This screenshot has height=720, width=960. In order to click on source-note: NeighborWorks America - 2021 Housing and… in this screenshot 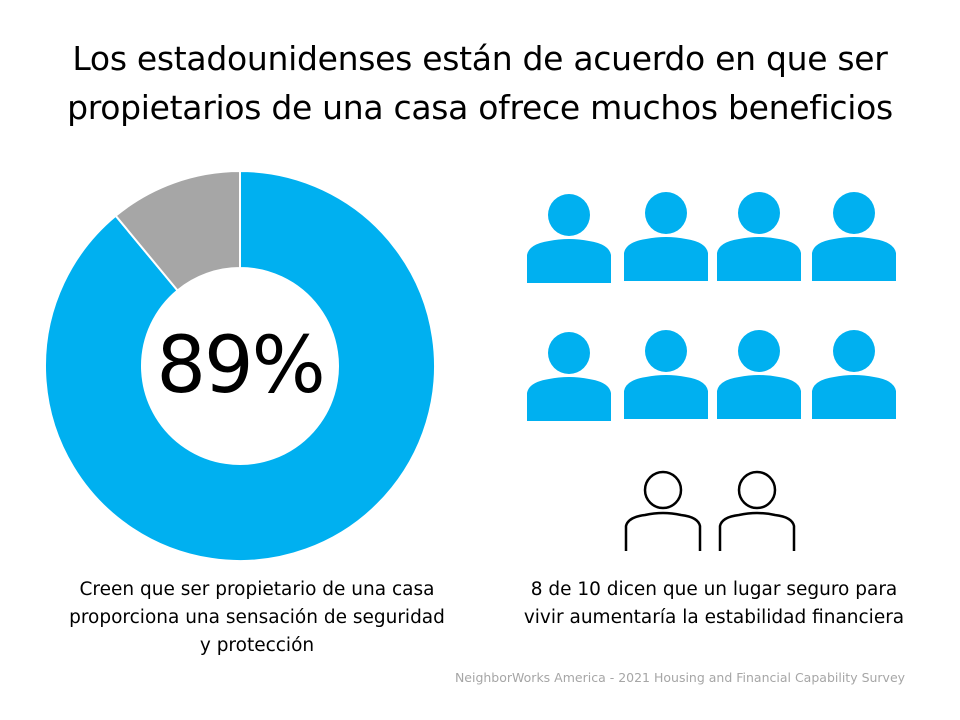, I will do `click(680, 677)`.